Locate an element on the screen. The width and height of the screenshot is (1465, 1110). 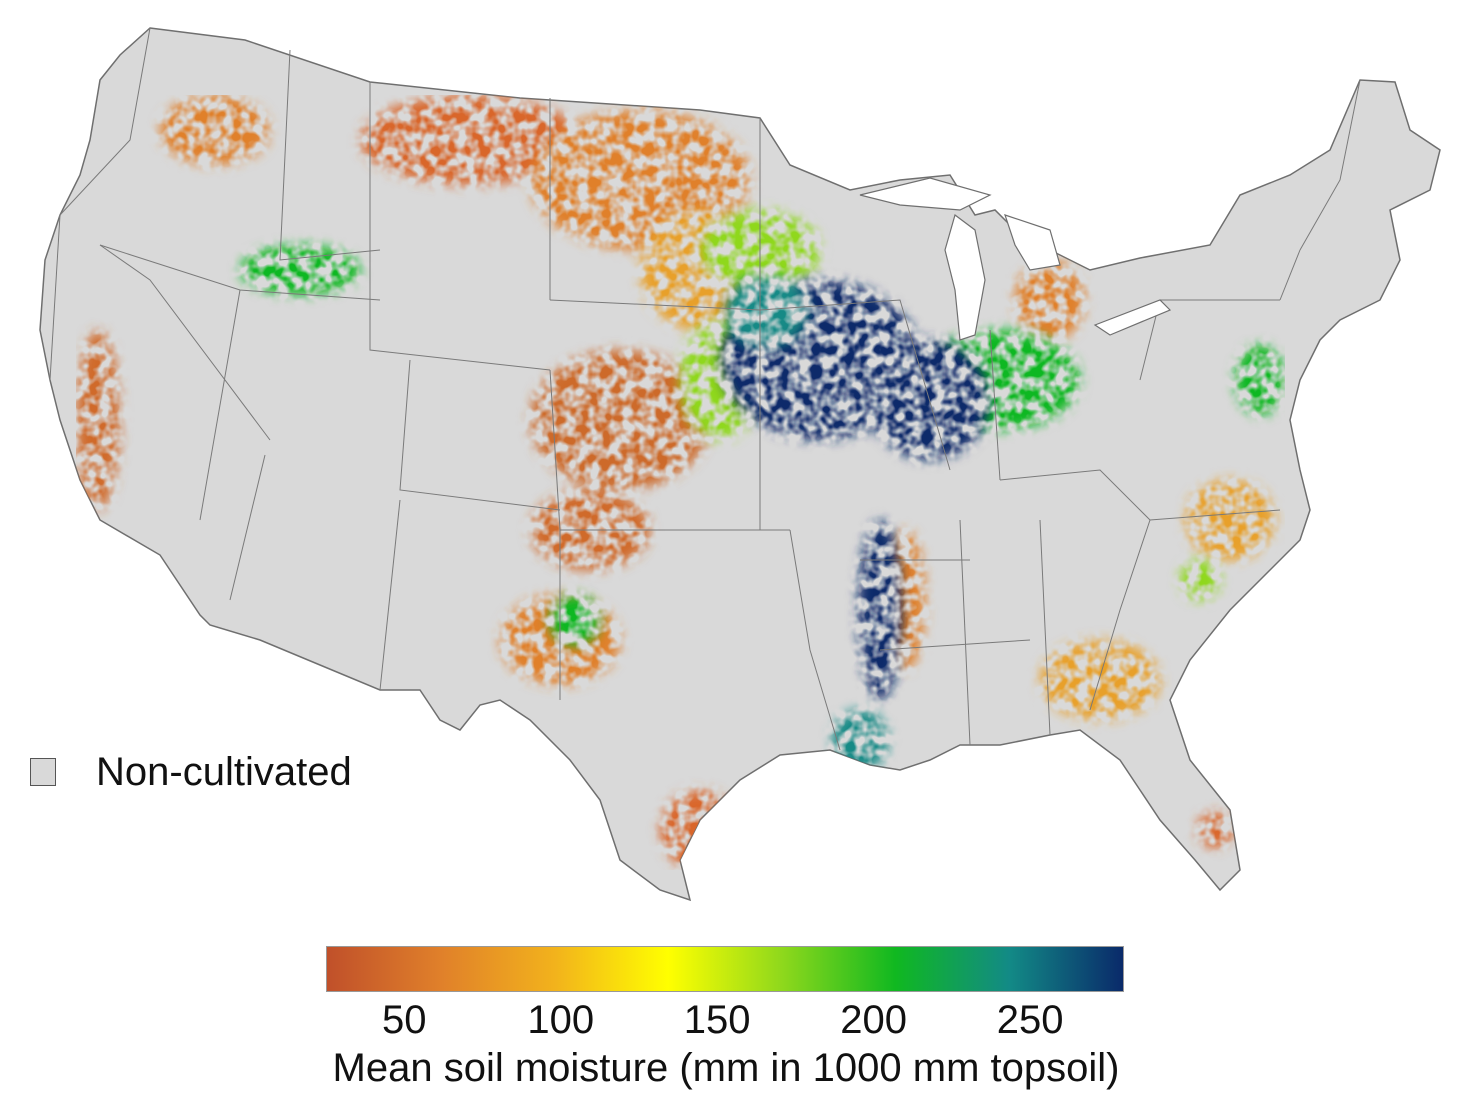
lake-erie is located at coordinates (1132, 317).